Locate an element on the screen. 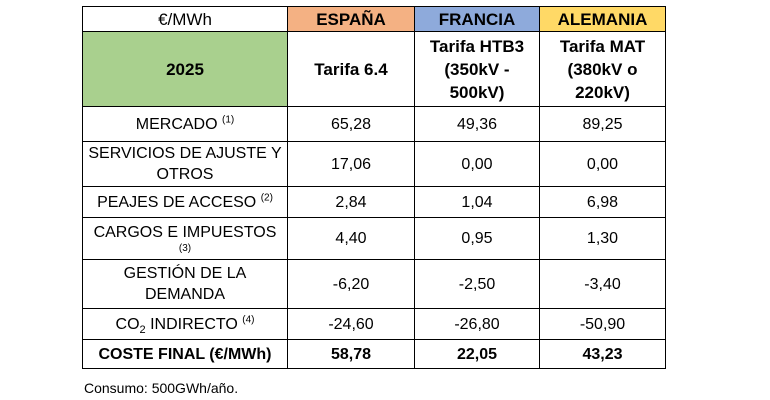  value-francia: 0,00 is located at coordinates (477, 164).